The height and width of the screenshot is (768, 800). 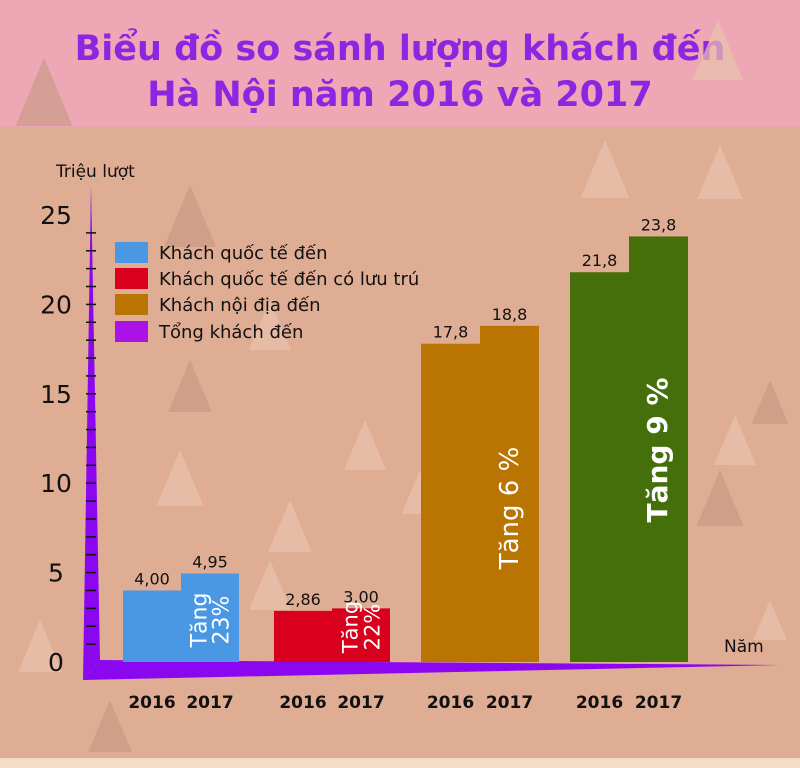 What do you see at coordinates (210, 561) in the screenshot?
I see `data-label: 4,95` at bounding box center [210, 561].